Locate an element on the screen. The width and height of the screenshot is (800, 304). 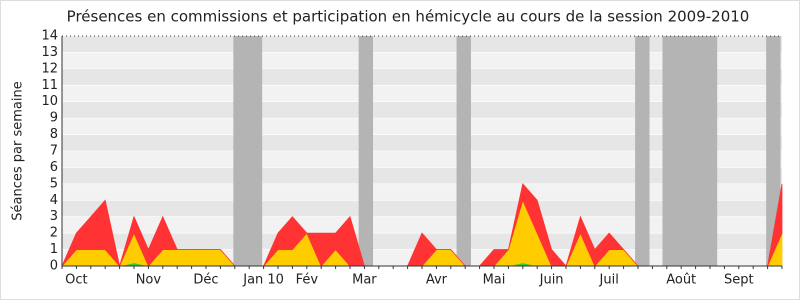
x-tick-label: Déc is located at coordinates (205, 280).